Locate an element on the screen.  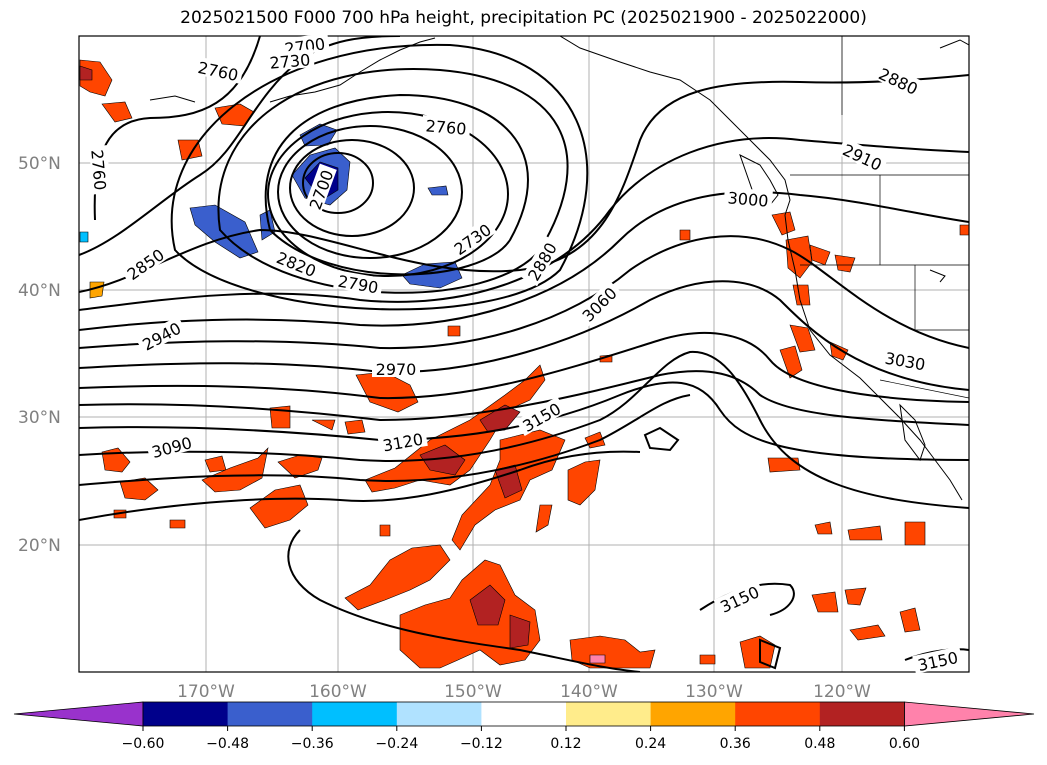
colorbar-tick-label: 0.12 is located at coordinates (565, 744).